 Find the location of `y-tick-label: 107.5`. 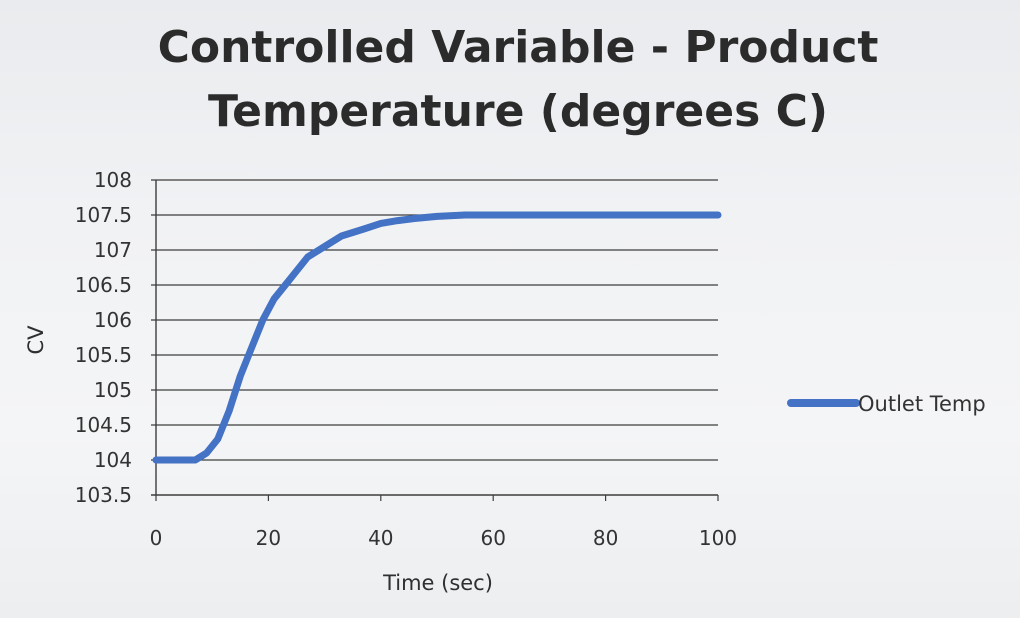

y-tick-label: 107.5 is located at coordinates (103, 215).